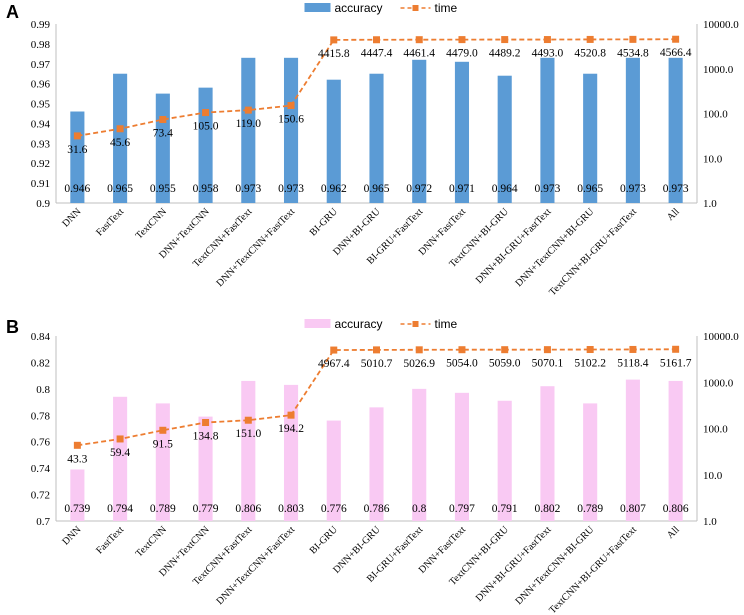 This screenshot has height=615, width=744. Describe the element at coordinates (548, 364) in the screenshot. I see `data-label-time: 5070.1` at that location.